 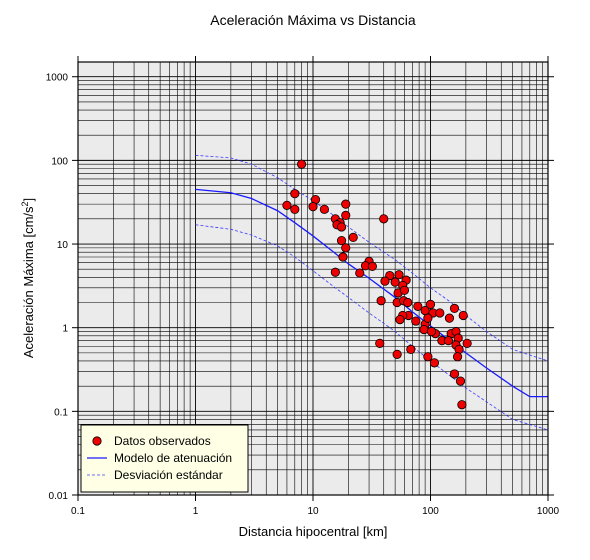 What do you see at coordinates (97, 441) in the screenshot?
I see `legend-marker-points` at bounding box center [97, 441].